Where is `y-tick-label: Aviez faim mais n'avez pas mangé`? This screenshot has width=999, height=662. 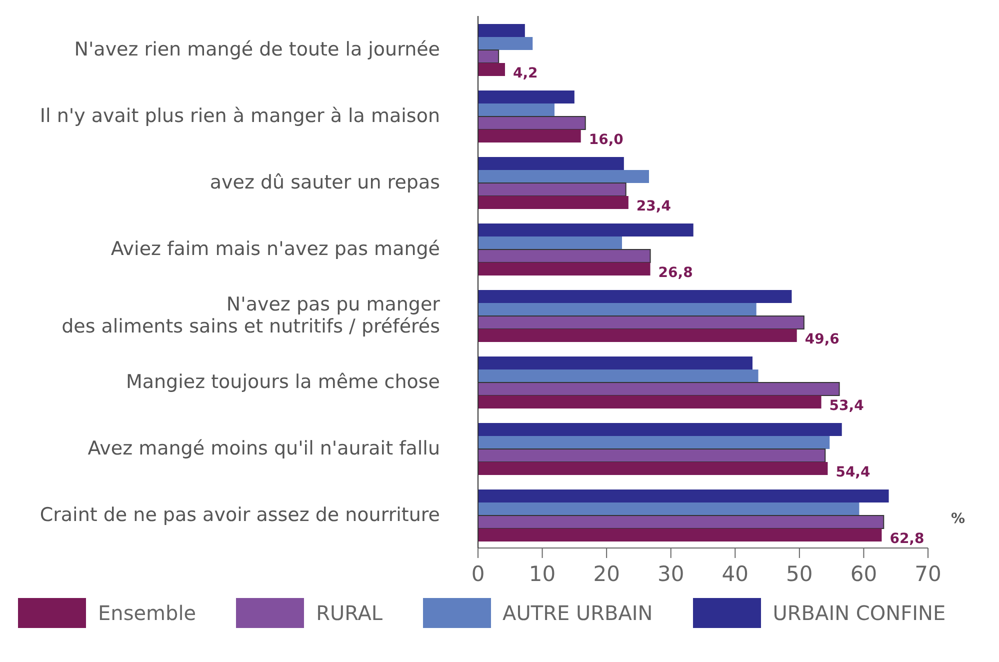
y-tick-label: Aviez faim mais n'avez pas mangé is located at coordinates (275, 249).